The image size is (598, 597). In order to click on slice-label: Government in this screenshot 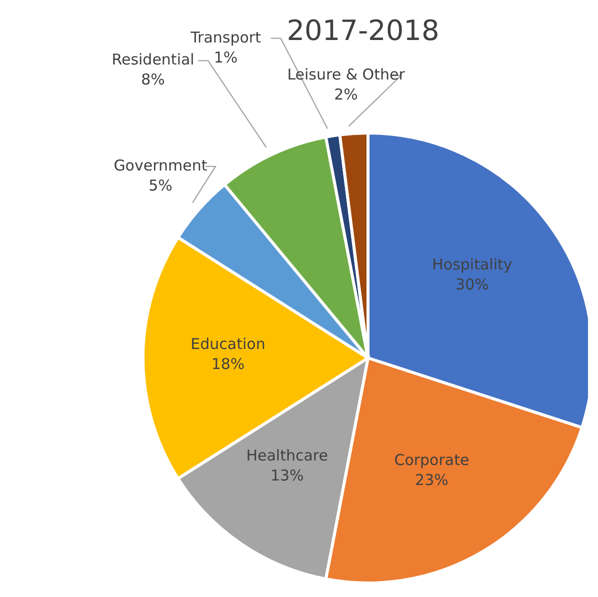, I will do `click(161, 165)`.